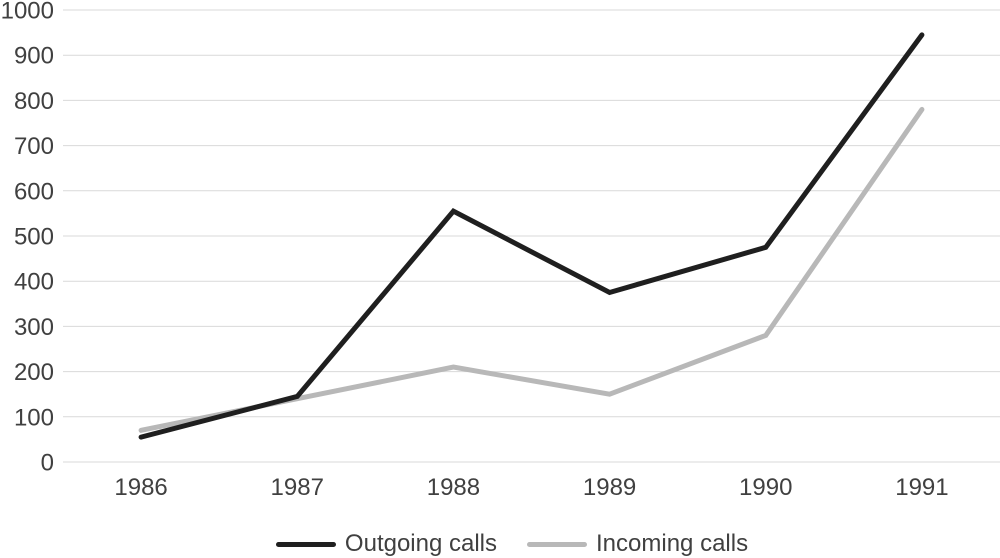 Image resolution: width=1000 pixels, height=558 pixels. I want to click on y-axis-tick-label: 400, so click(34, 282).